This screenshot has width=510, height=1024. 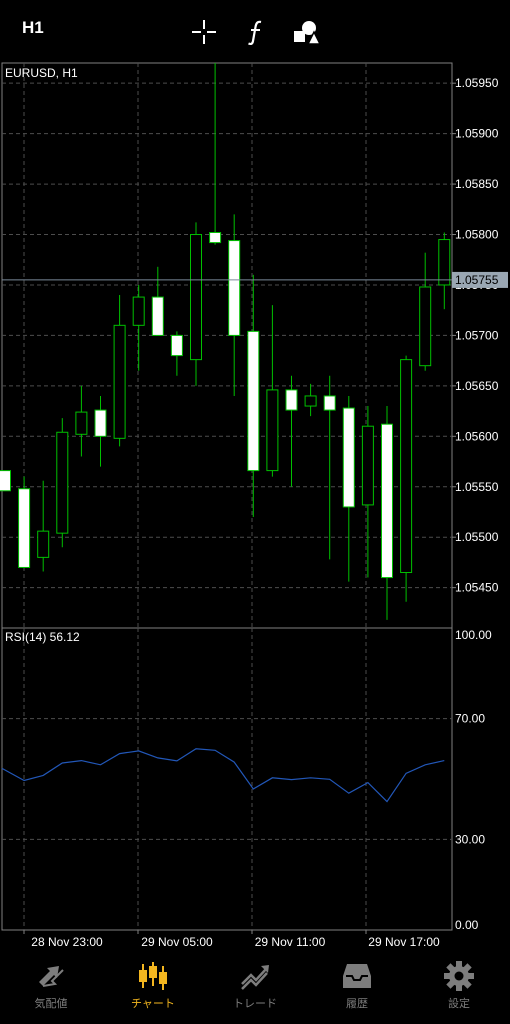 What do you see at coordinates (33, 27) in the screenshot?
I see `timeframe-button: H1` at bounding box center [33, 27].